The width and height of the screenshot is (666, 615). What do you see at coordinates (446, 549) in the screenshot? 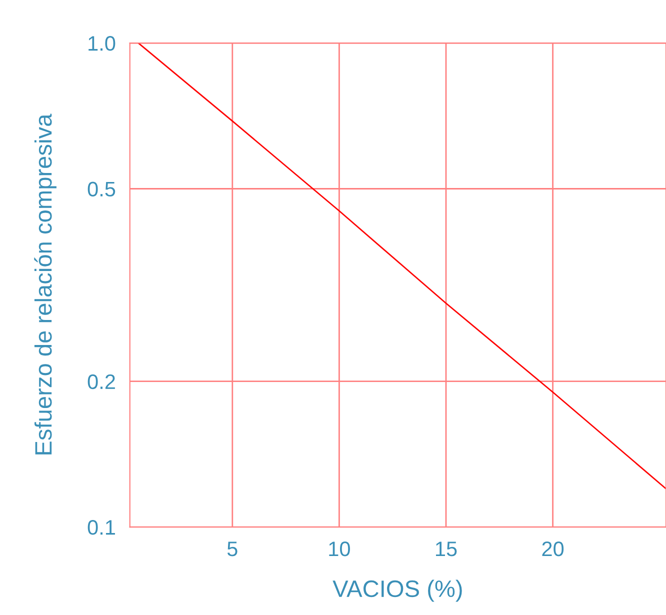
I see `x-tick-label: 15` at bounding box center [446, 549].